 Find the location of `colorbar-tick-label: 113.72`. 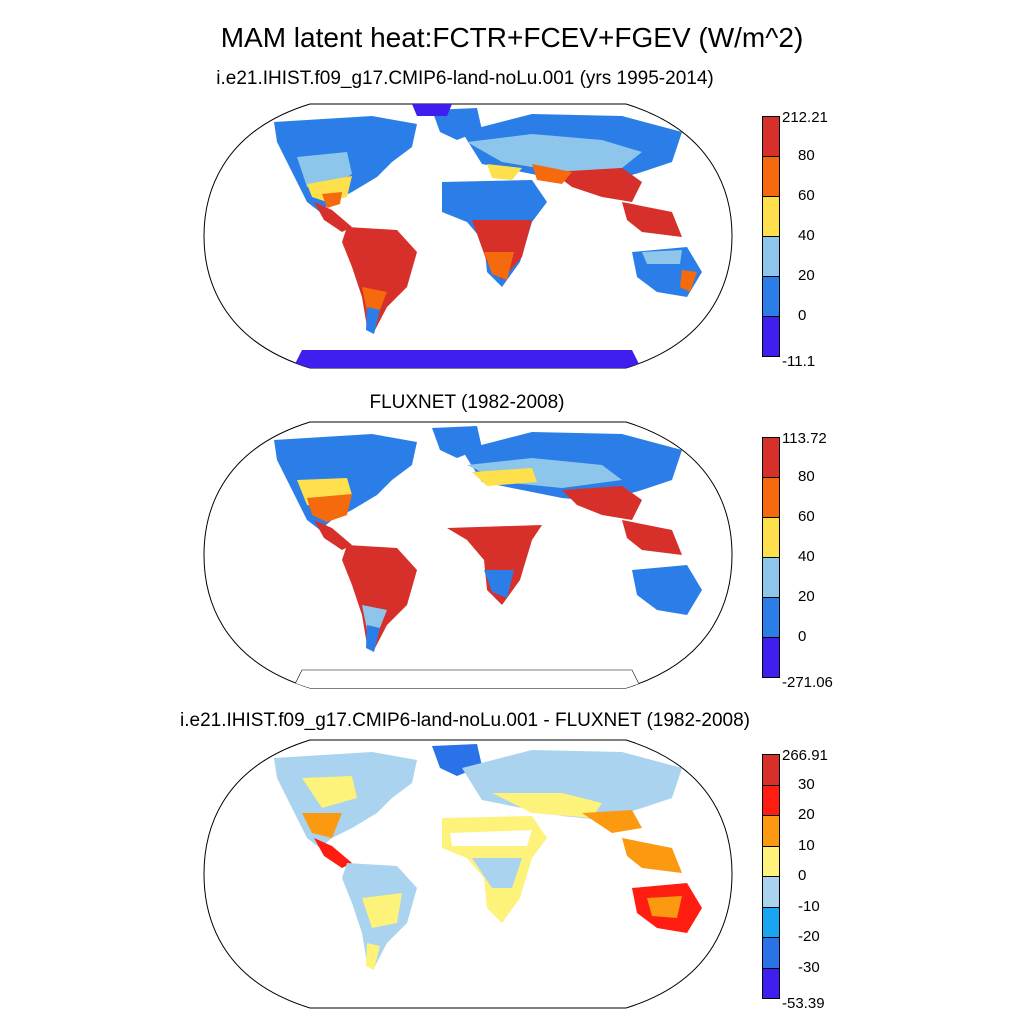

colorbar-tick-label: 113.72 is located at coordinates (804, 438).